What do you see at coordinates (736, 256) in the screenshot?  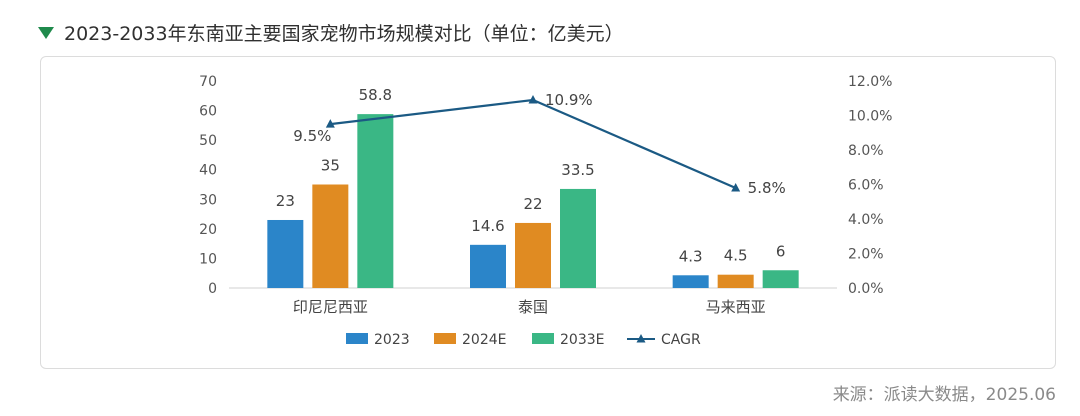 I see `bar-data-label: 4.5` at bounding box center [736, 256].